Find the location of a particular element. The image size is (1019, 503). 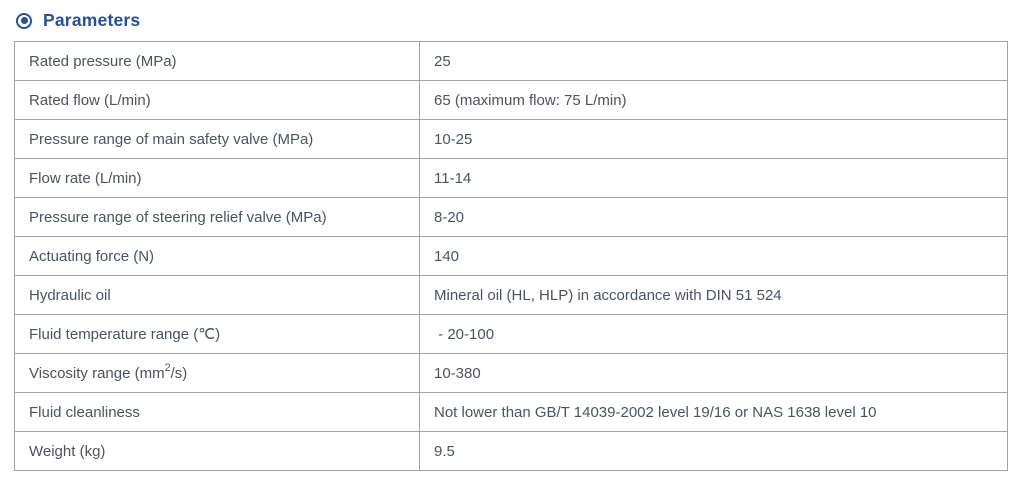

param-label-cell: Viscosity range (mm2/s) is located at coordinates (217, 373).